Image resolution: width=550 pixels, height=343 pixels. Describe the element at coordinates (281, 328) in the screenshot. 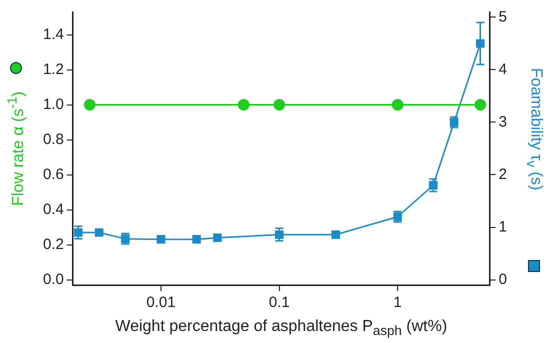

I see `x-axis-title: Weight percentage of asphaltenes P$_{asph}$ (wt%)` at that location.